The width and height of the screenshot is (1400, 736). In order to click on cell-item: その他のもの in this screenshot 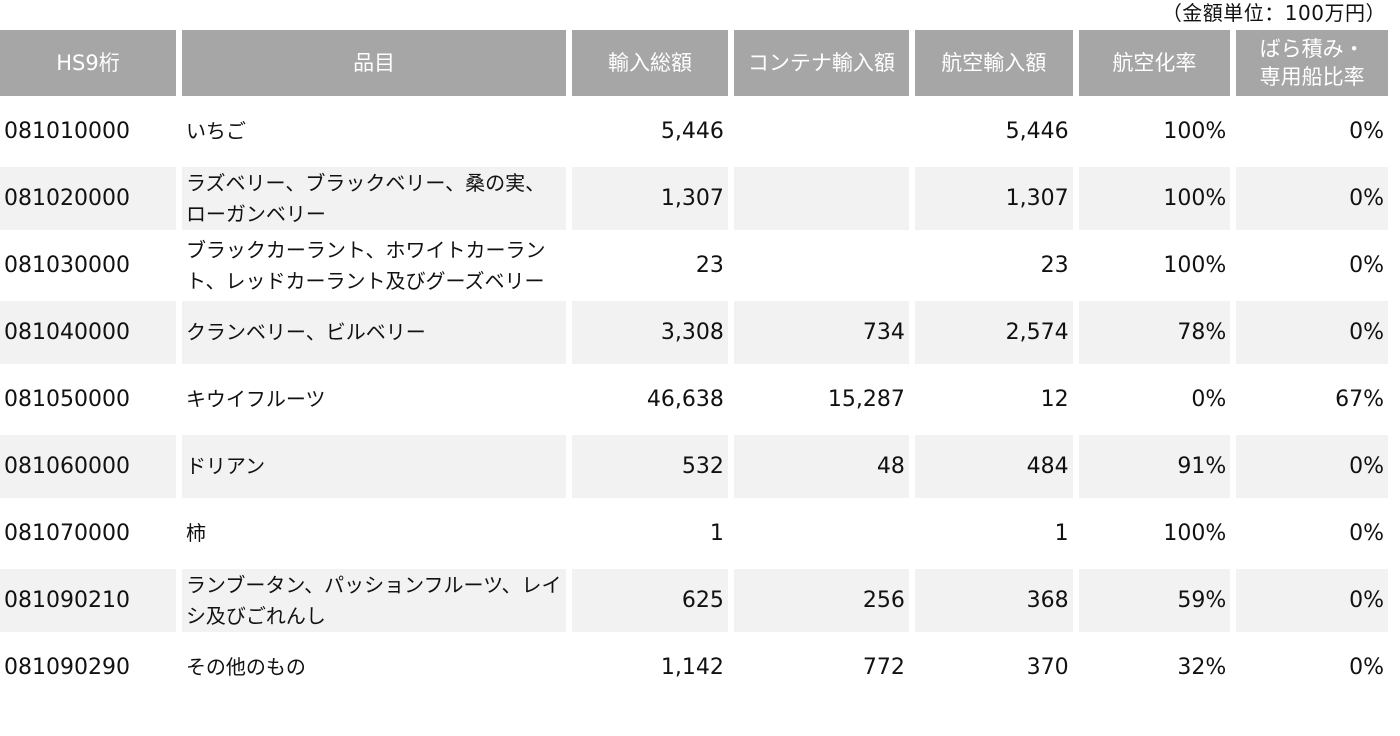, I will do `click(374, 667)`.